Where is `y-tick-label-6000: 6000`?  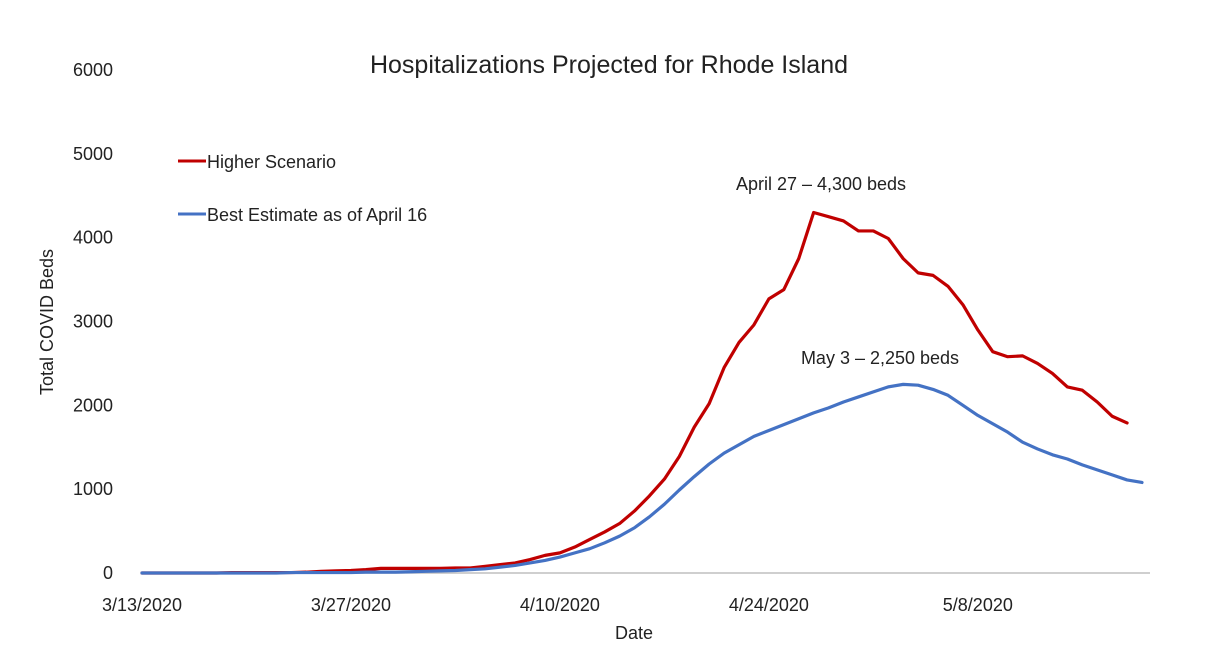
y-tick-label-6000: 6000 is located at coordinates (93, 70).